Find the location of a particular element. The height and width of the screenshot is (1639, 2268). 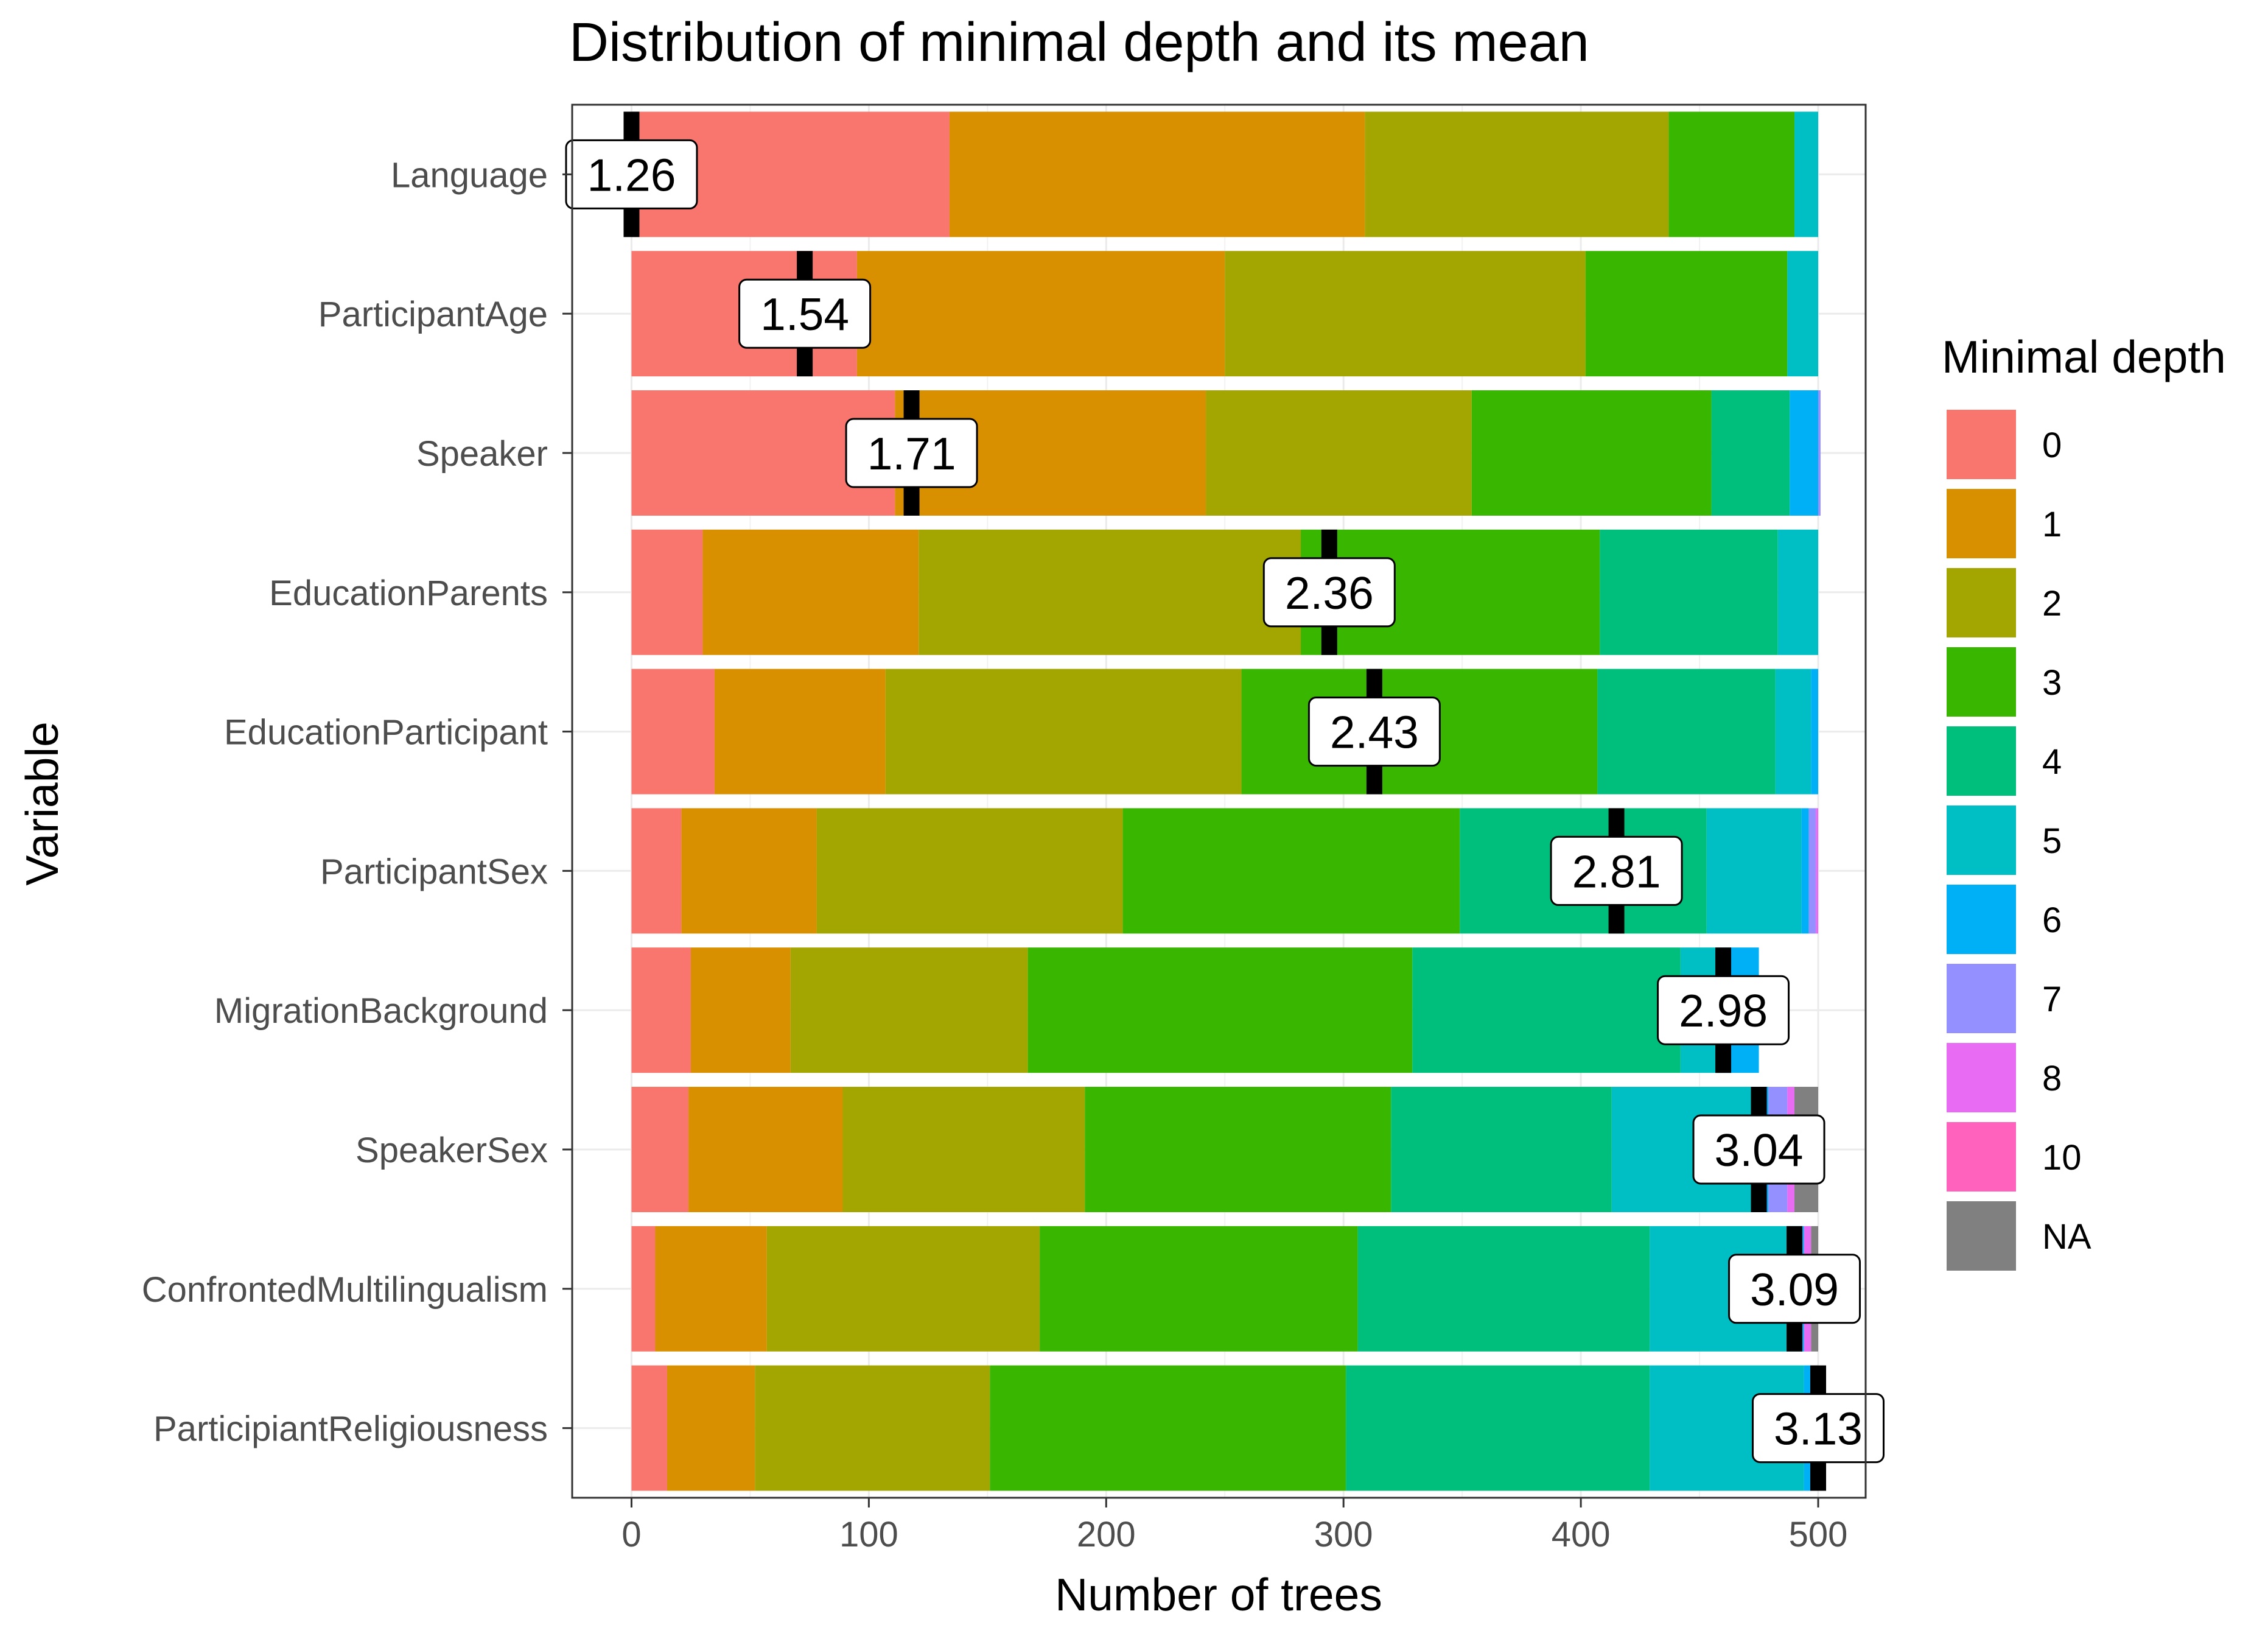

mean-label: 1.71 is located at coordinates (911, 453).